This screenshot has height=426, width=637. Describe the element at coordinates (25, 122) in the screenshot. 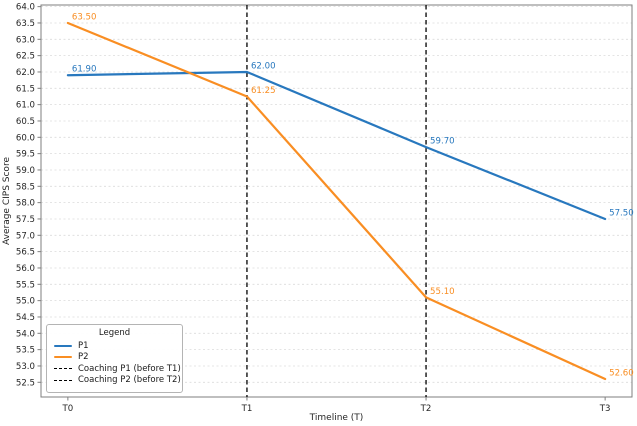

I see `svg-text: 60.5` at that location.